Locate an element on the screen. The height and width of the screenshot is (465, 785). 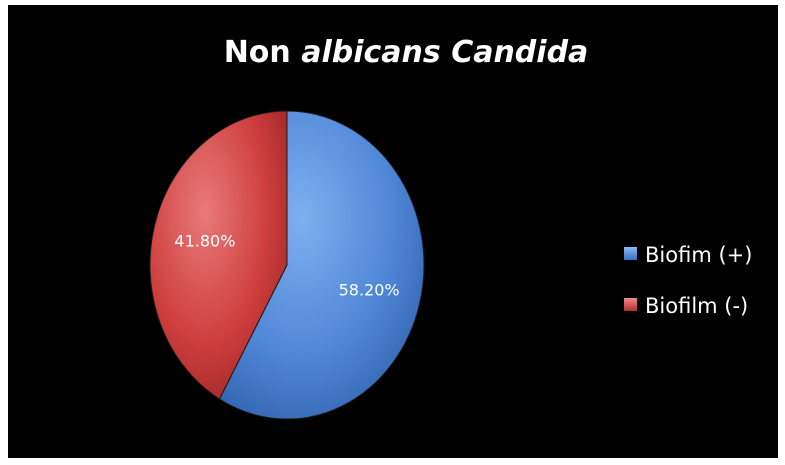
chart-title: Non albicans Candida is located at coordinates (406, 52).